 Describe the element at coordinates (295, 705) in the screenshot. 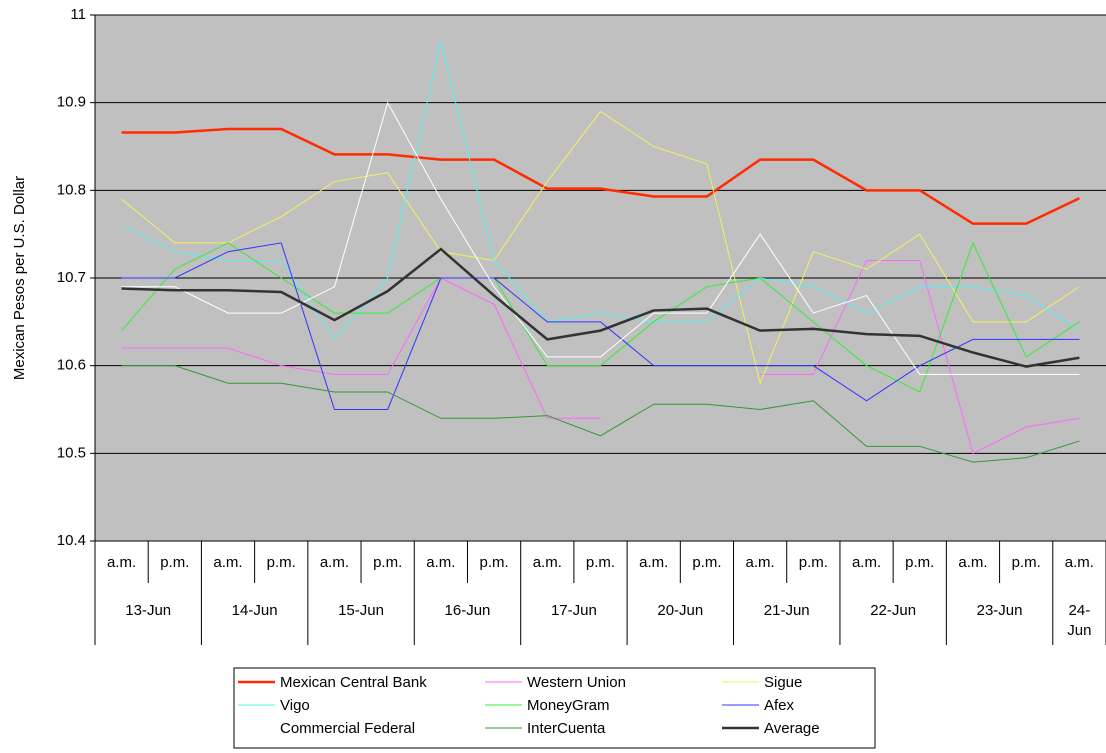

I see `legend-label: Vigo` at that location.